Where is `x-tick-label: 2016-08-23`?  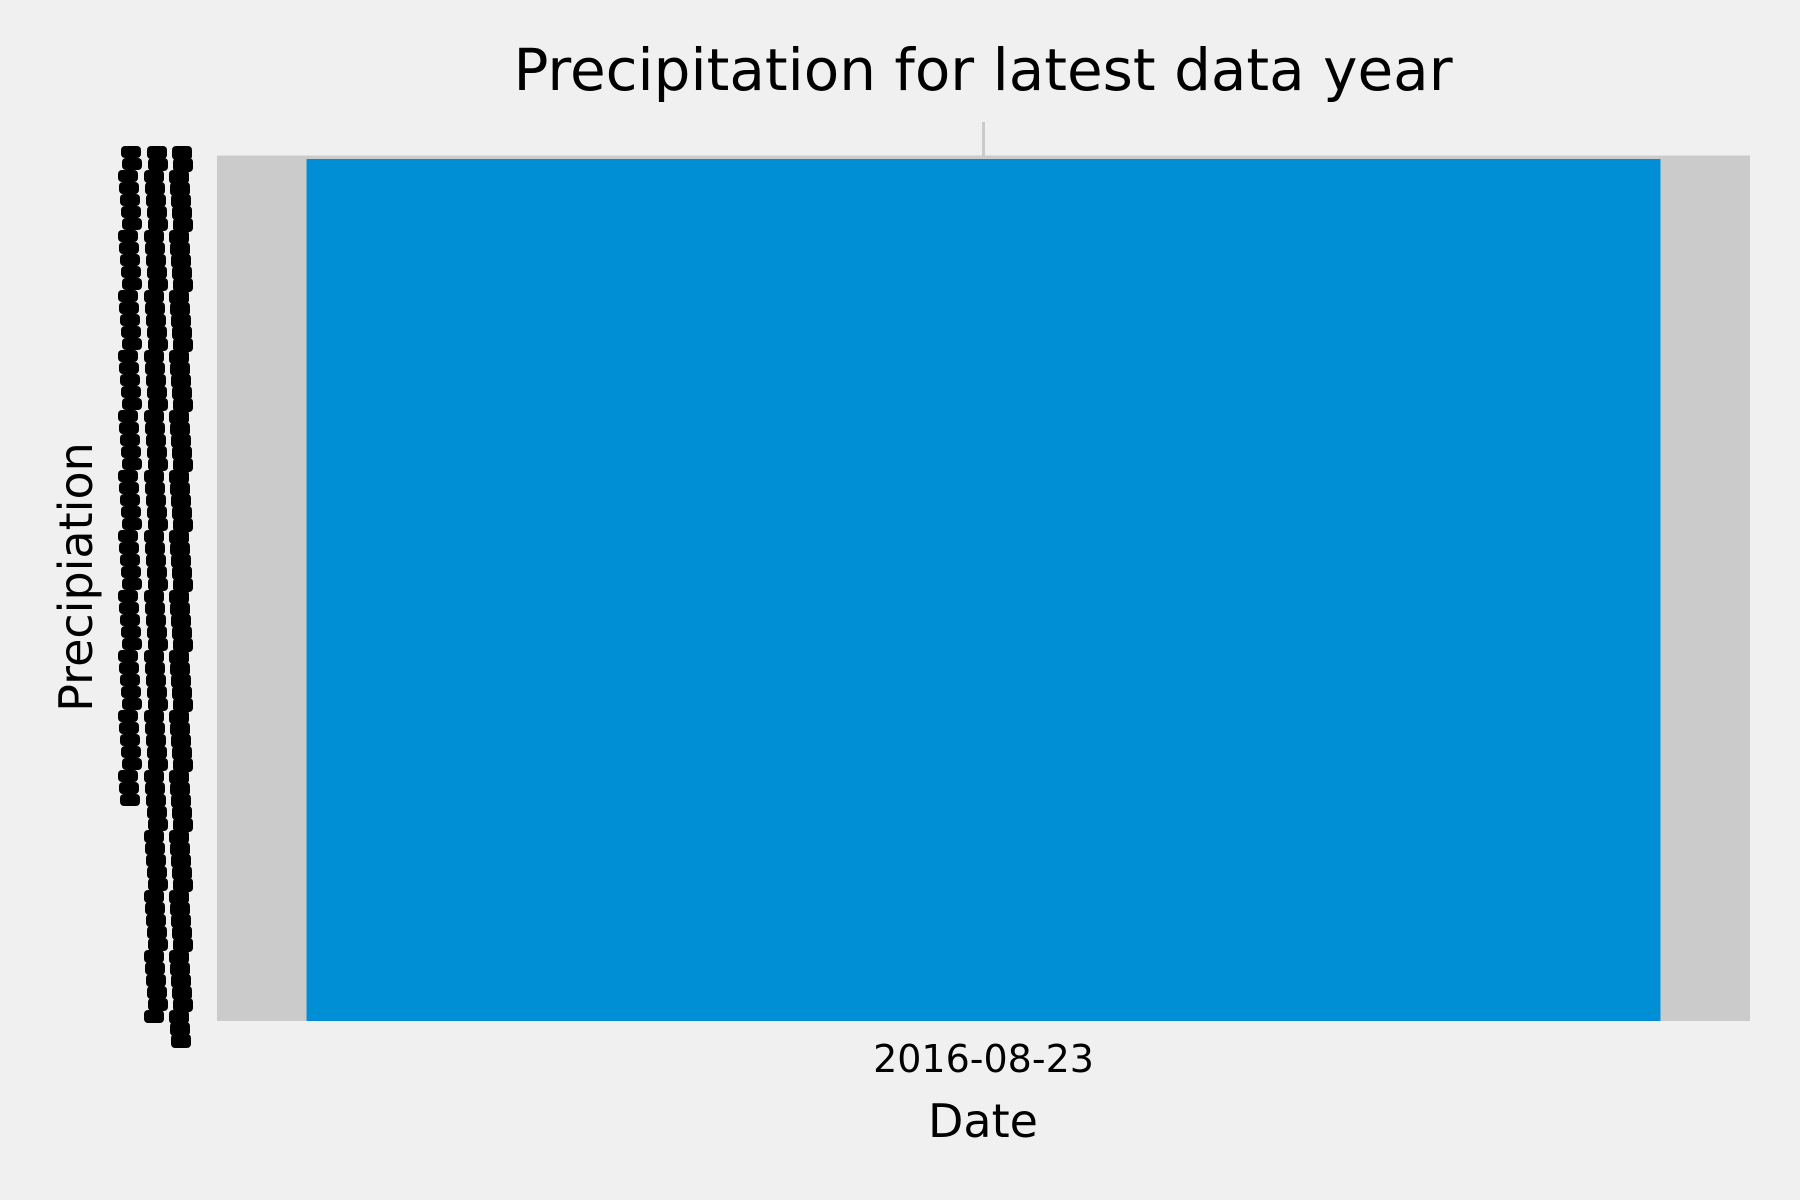 x-tick-label: 2016-08-23 is located at coordinates (983, 1059).